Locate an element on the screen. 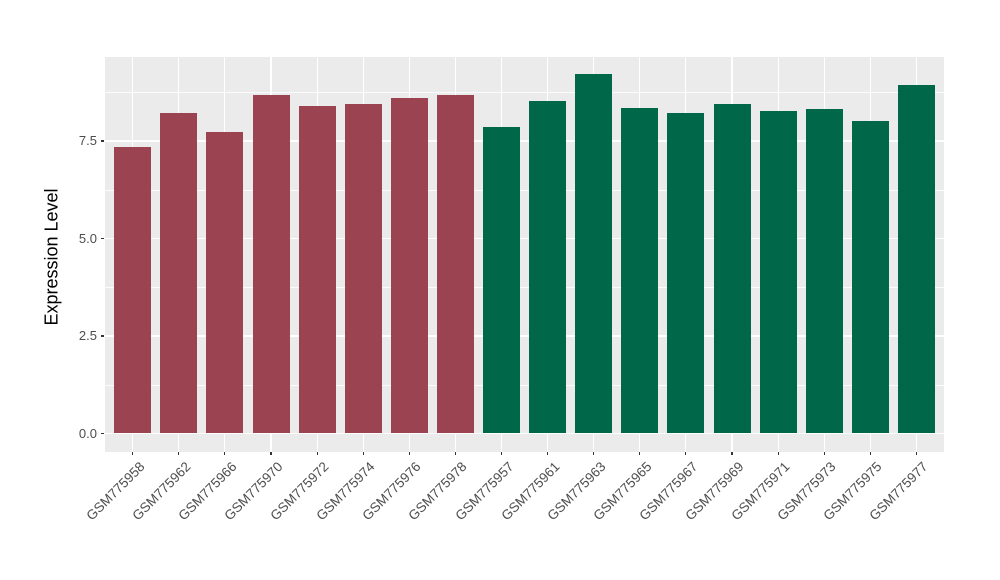  y-tick-label: 7.5 is located at coordinates (87, 140).